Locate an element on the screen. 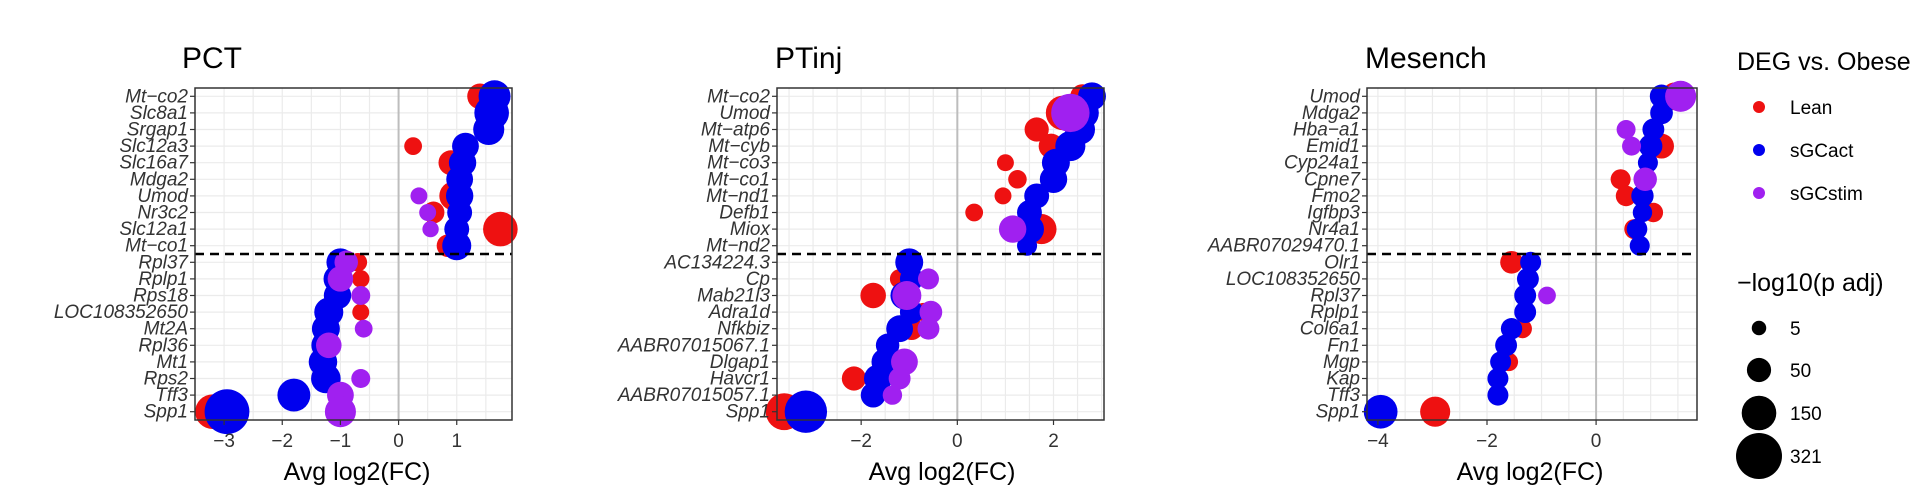 Image resolution: width=1920 pixels, height=493 pixels. x-tick-label: 0 is located at coordinates (1596, 441).